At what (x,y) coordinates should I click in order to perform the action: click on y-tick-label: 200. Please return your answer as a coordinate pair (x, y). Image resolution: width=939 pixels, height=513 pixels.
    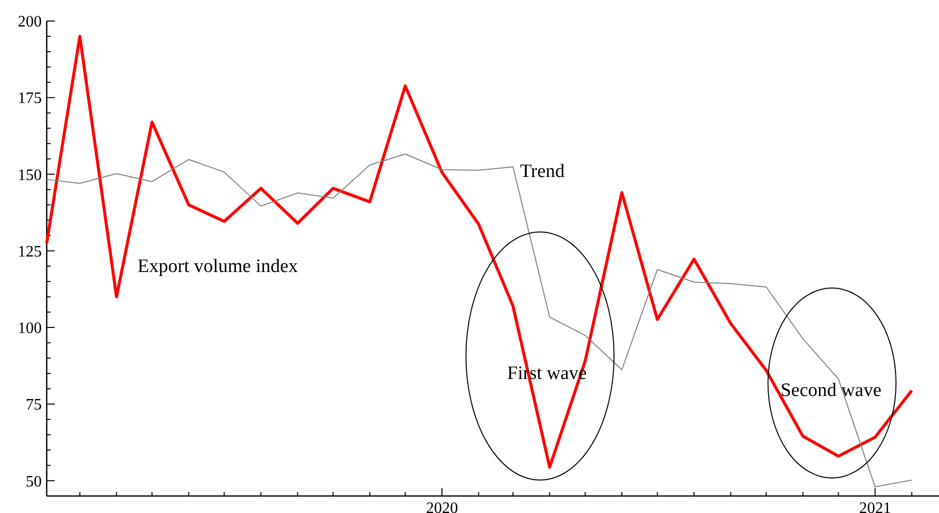
    Looking at the image, I should click on (30, 22).